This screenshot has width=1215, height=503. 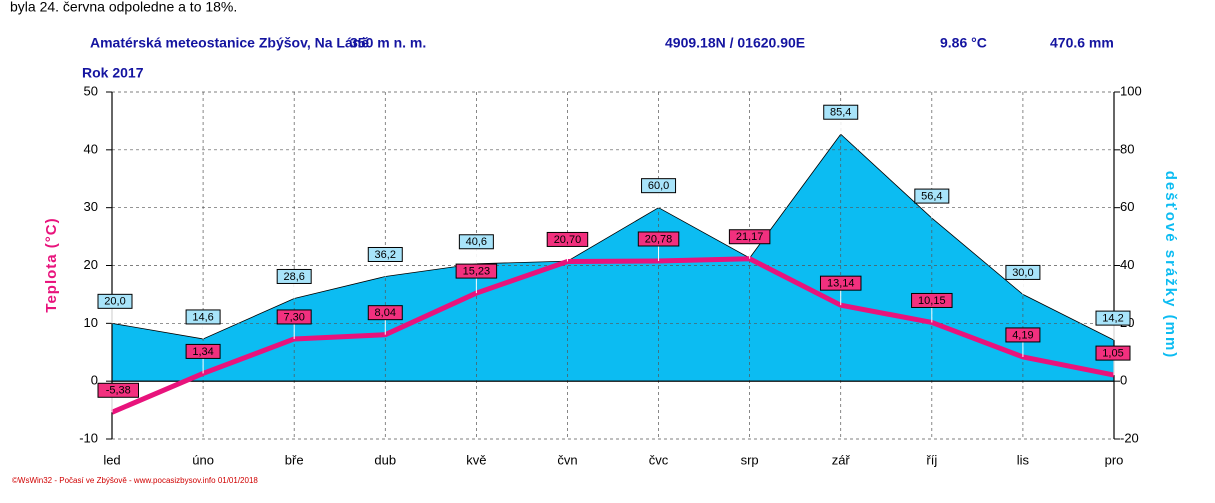 I want to click on x-tick-label: čvn, so click(x=567, y=459).